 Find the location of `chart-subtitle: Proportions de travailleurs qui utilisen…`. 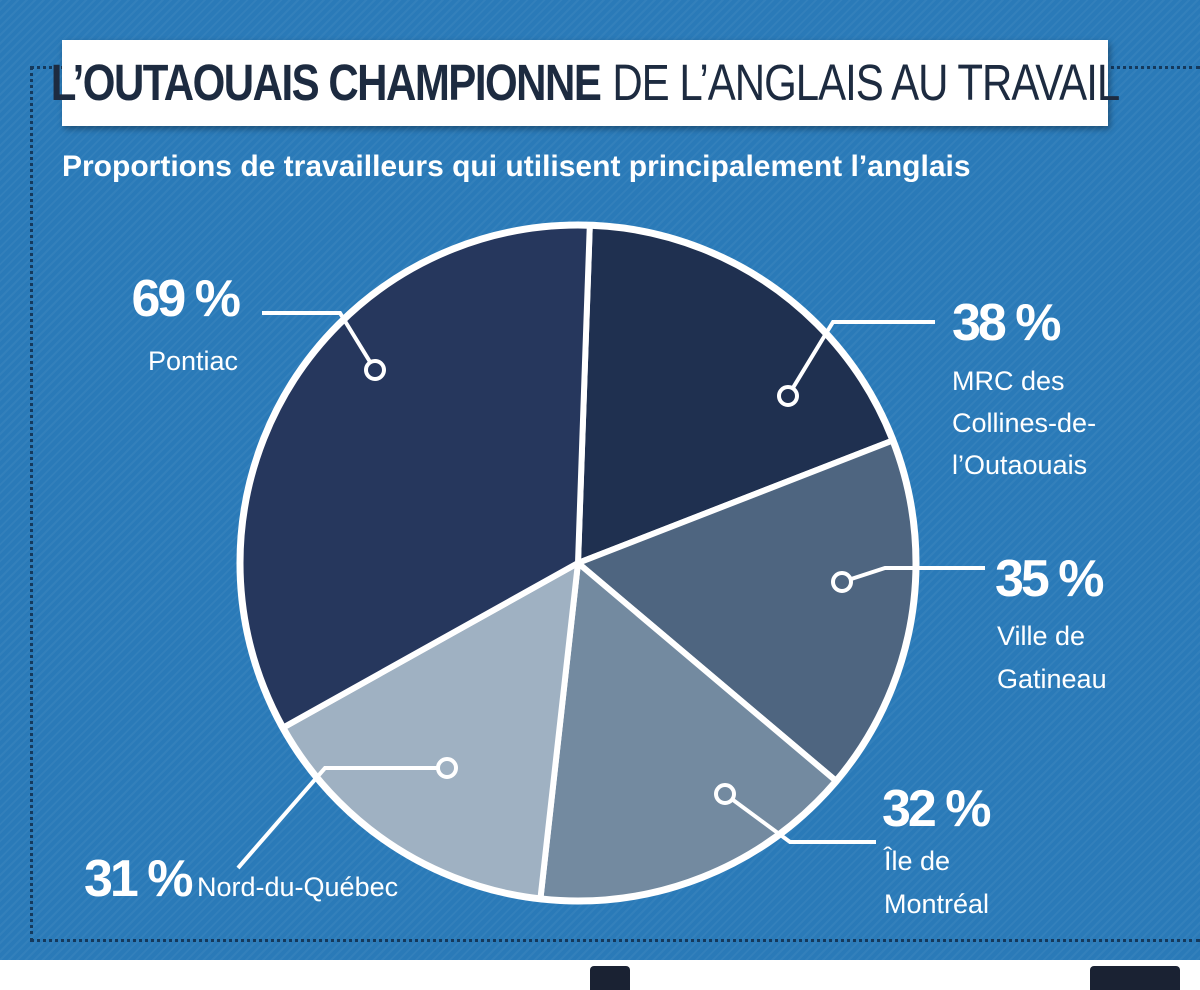

chart-subtitle: Proportions de travailleurs qui utilisen… is located at coordinates (516, 166).